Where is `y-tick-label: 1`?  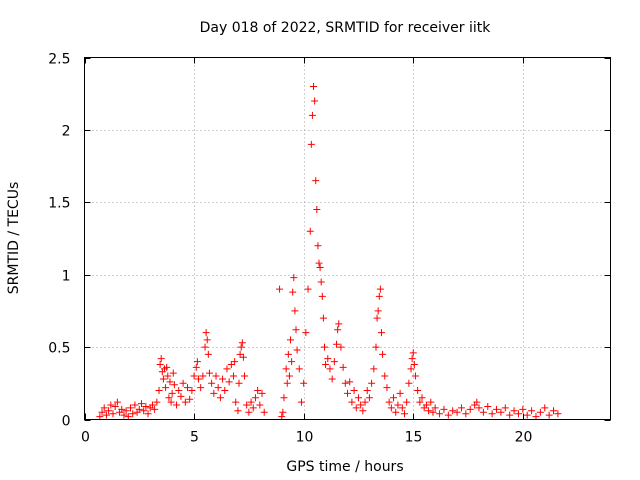
y-tick-label: 1 is located at coordinates (66, 277).